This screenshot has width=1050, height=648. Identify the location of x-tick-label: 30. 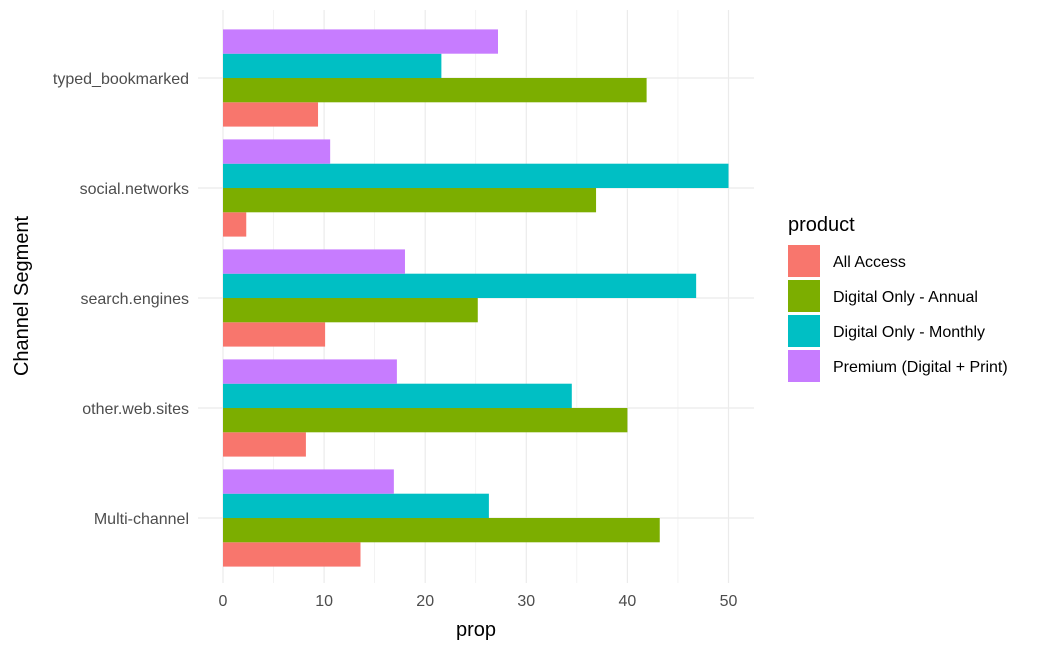
(526, 601).